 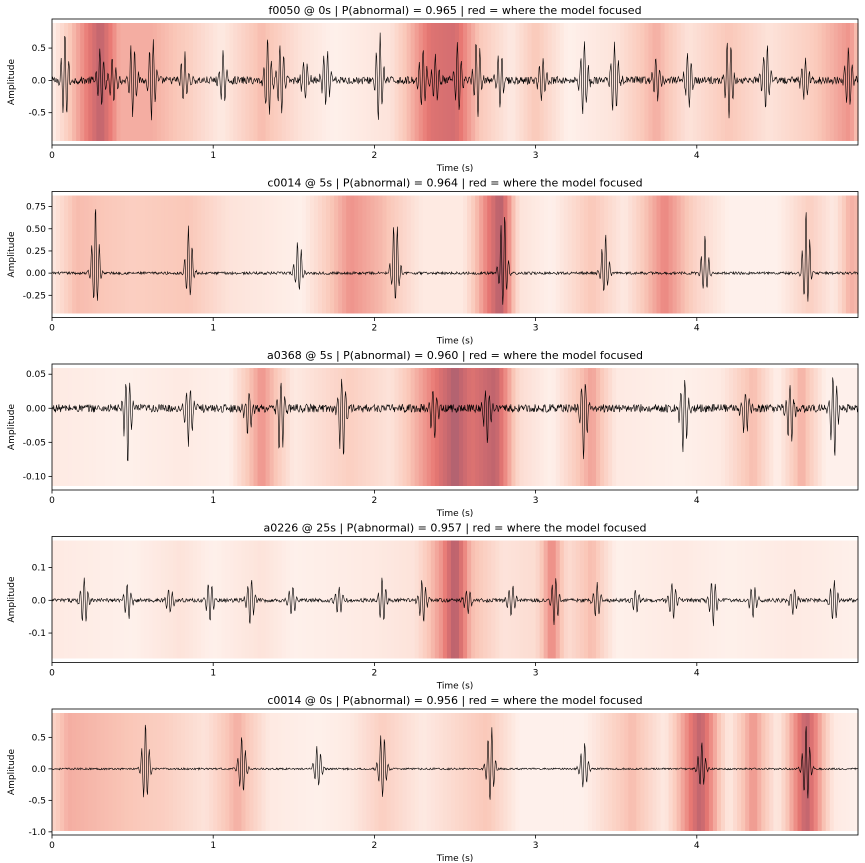 What do you see at coordinates (35, 477) in the screenshot?
I see `y-tick-label: -0.10` at bounding box center [35, 477].